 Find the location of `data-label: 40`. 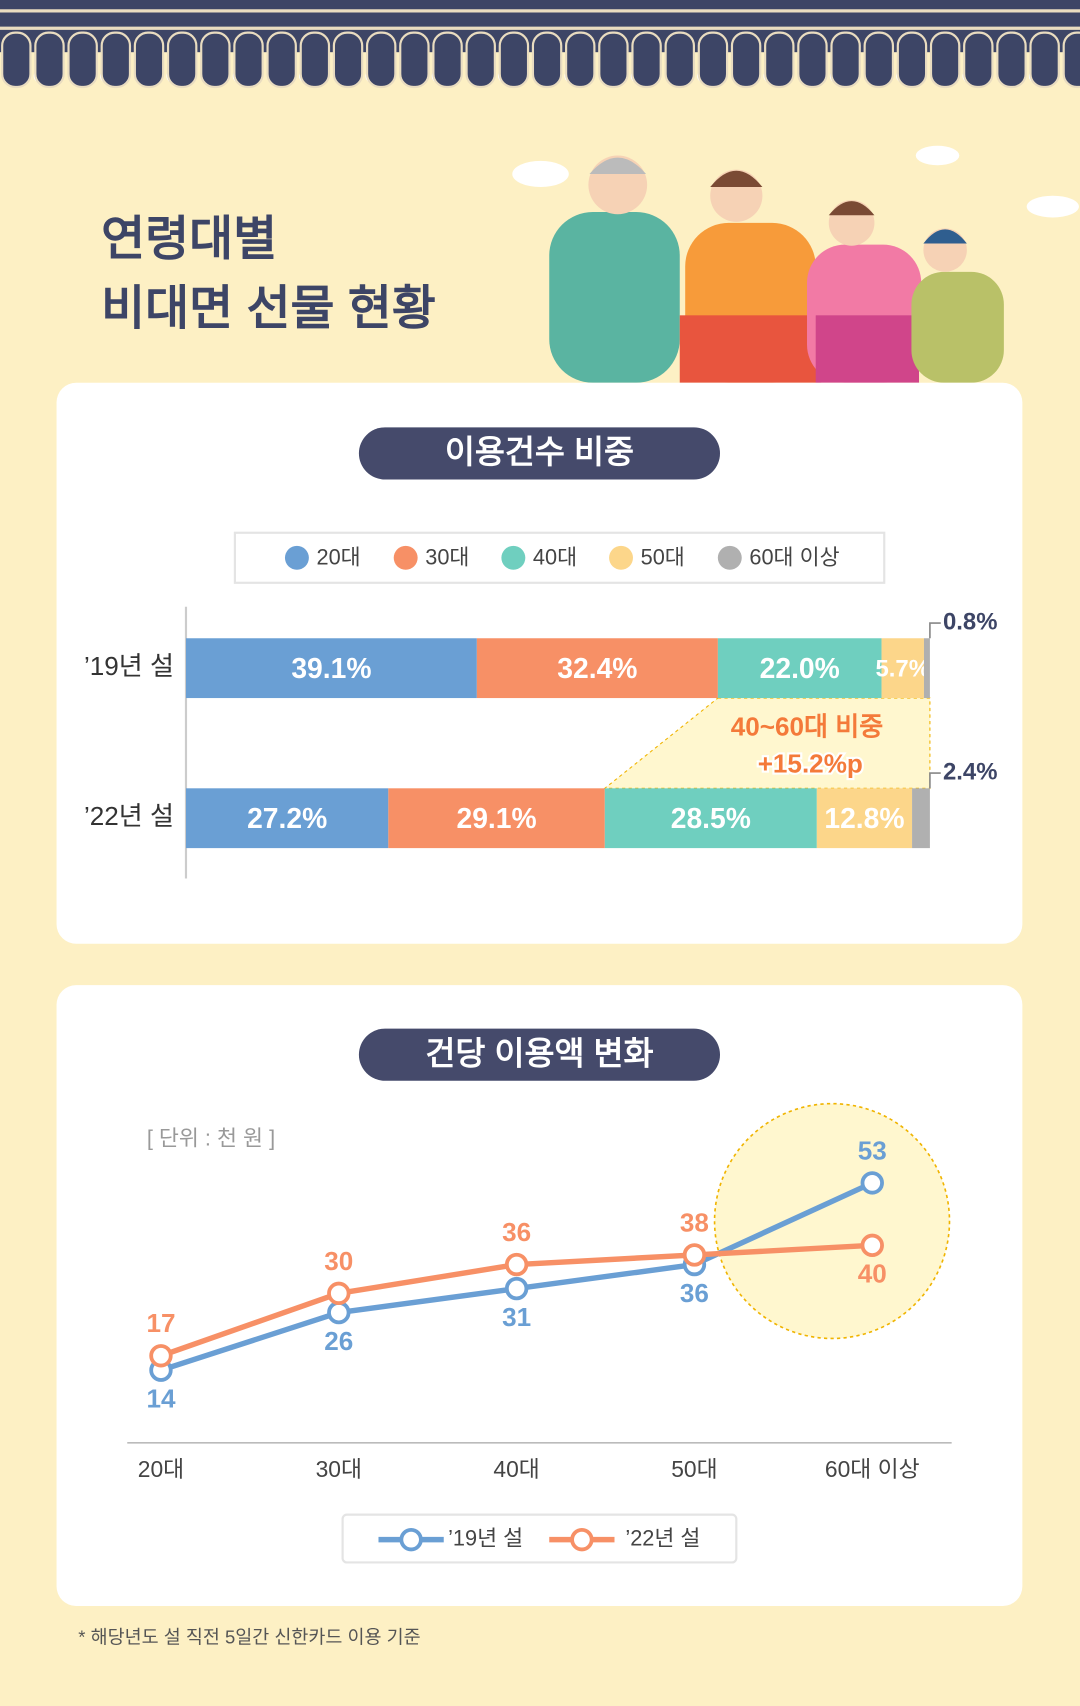

data-label: 40 is located at coordinates (872, 1274).